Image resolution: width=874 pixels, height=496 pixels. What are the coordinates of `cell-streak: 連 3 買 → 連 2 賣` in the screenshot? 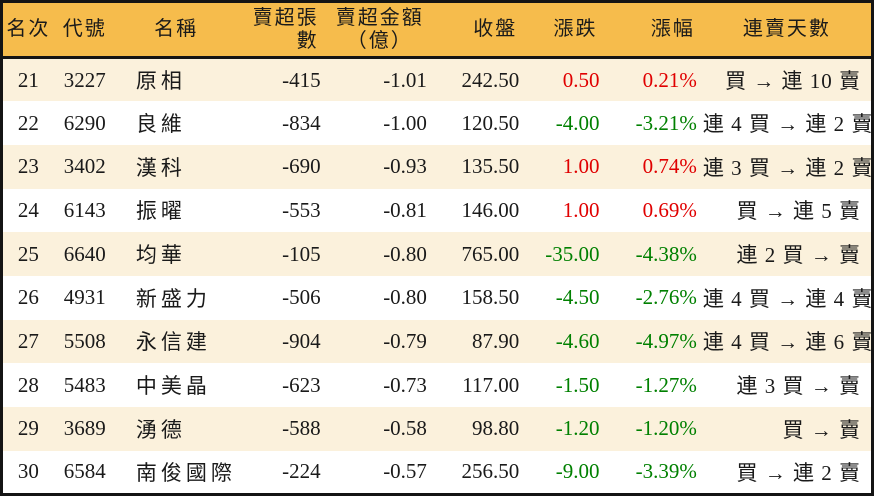 It's located at (788, 167).